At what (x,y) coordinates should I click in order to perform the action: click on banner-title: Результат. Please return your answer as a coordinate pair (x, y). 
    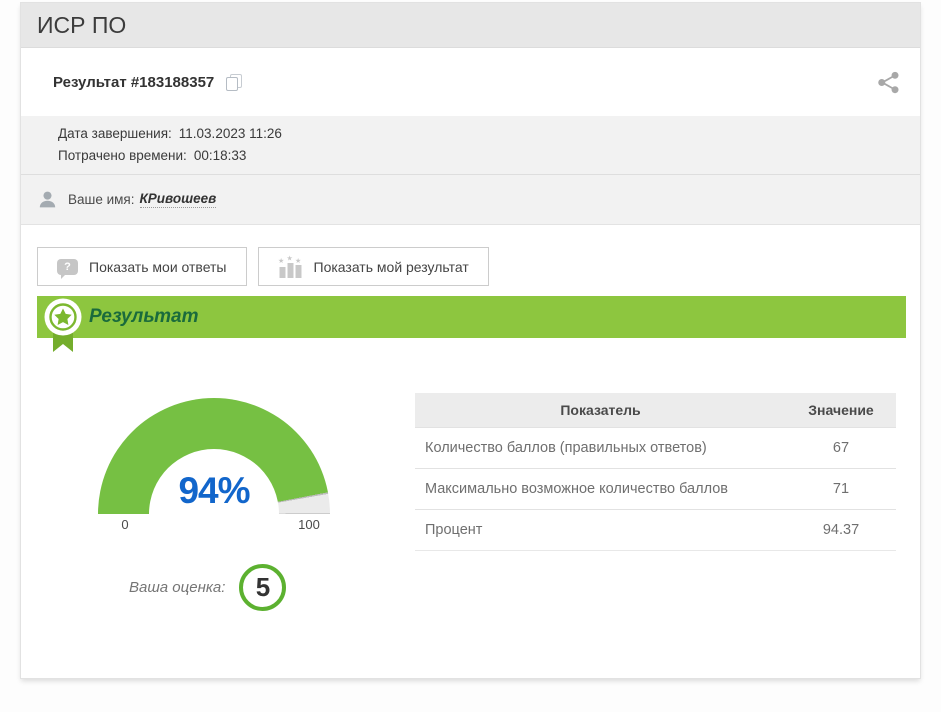
    Looking at the image, I should click on (144, 316).